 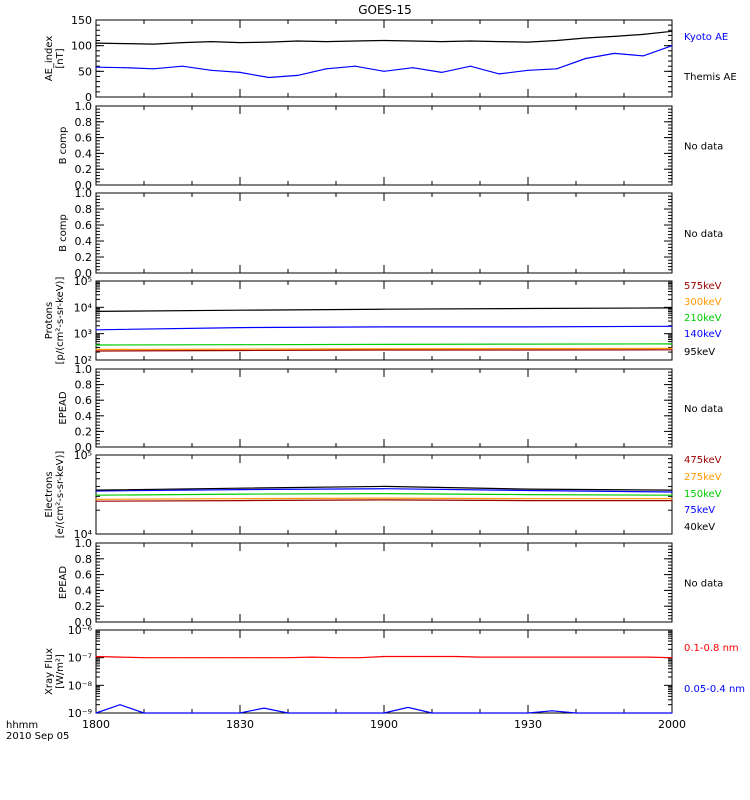 I want to click on panel-bcomp1: 0.0 0.2 0.4 0.6 0.8 1.0 B comp No data, so click(x=390, y=146).